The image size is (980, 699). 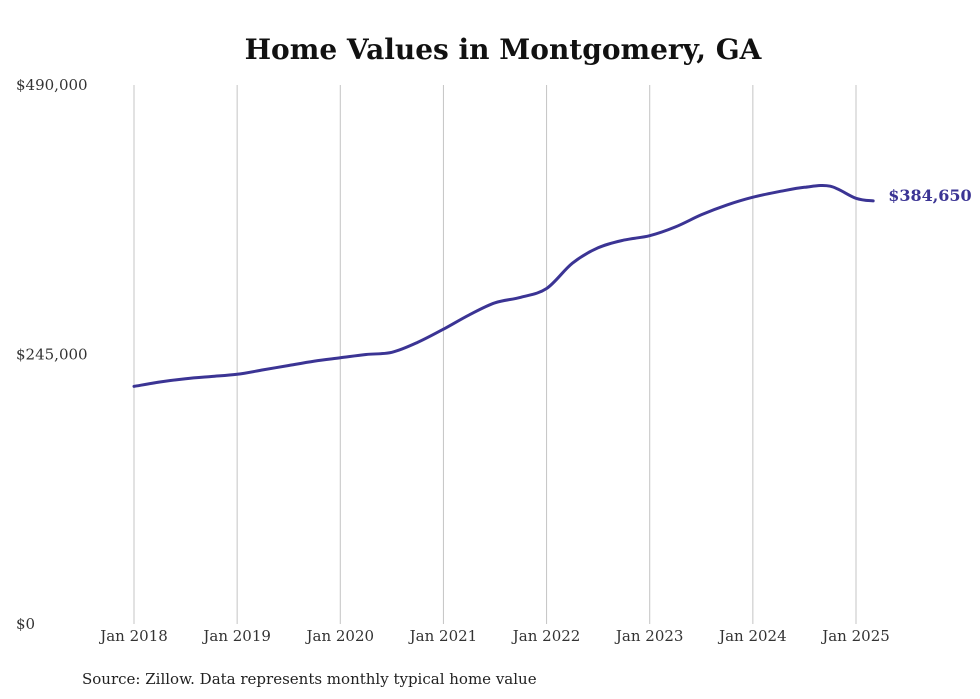 What do you see at coordinates (236, 636) in the screenshot?
I see `x-tick-label: Jan 2019` at bounding box center [236, 636].